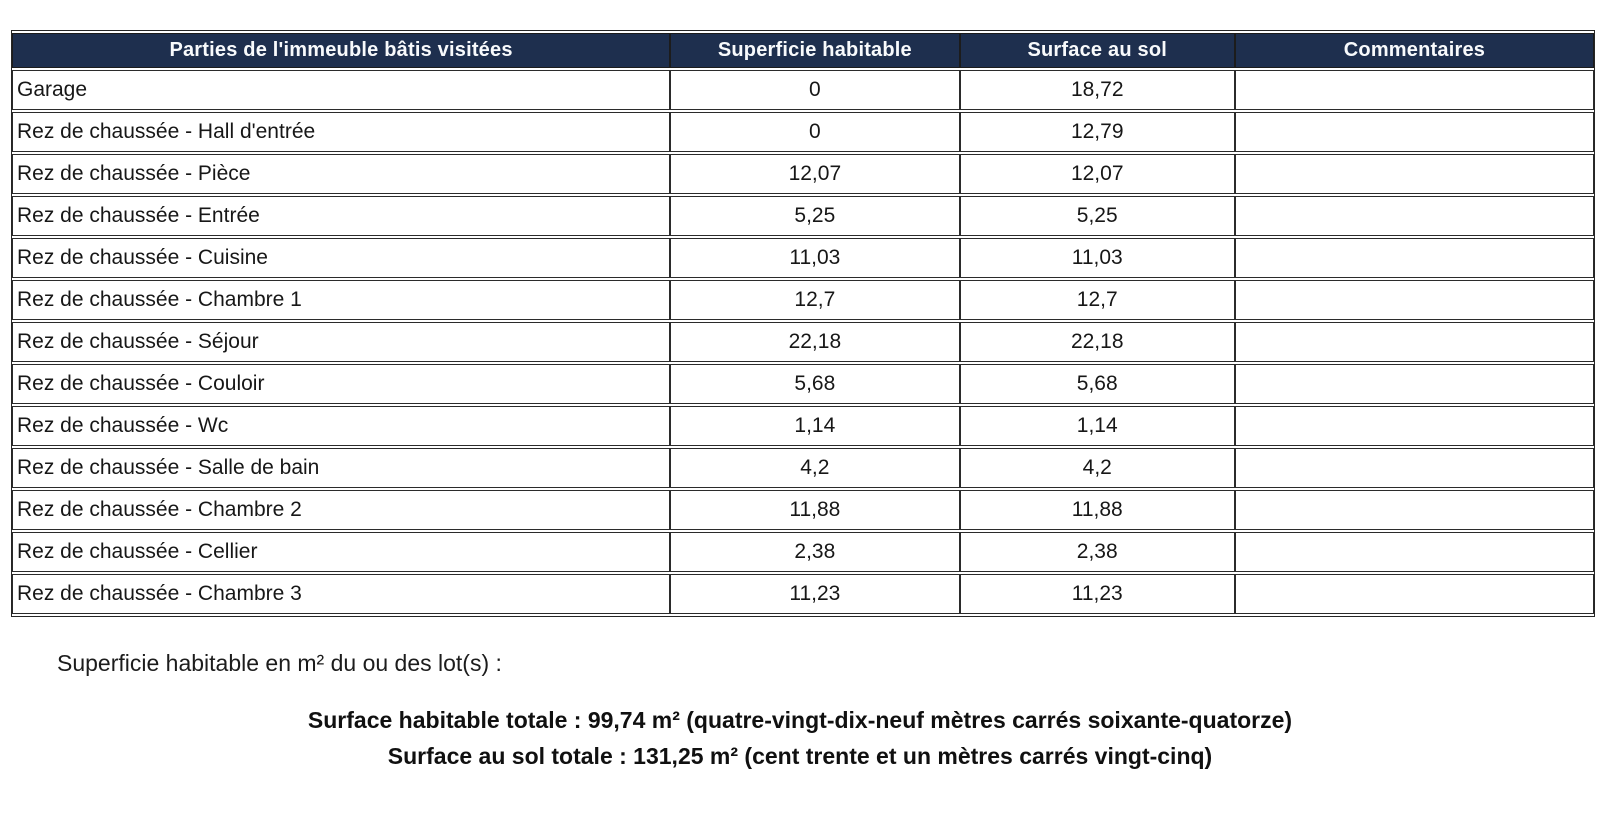 Image resolution: width=1600 pixels, height=828 pixels. I want to click on table-row: Rez de chaussée - Couloir 5,68 5,68, so click(803, 384).